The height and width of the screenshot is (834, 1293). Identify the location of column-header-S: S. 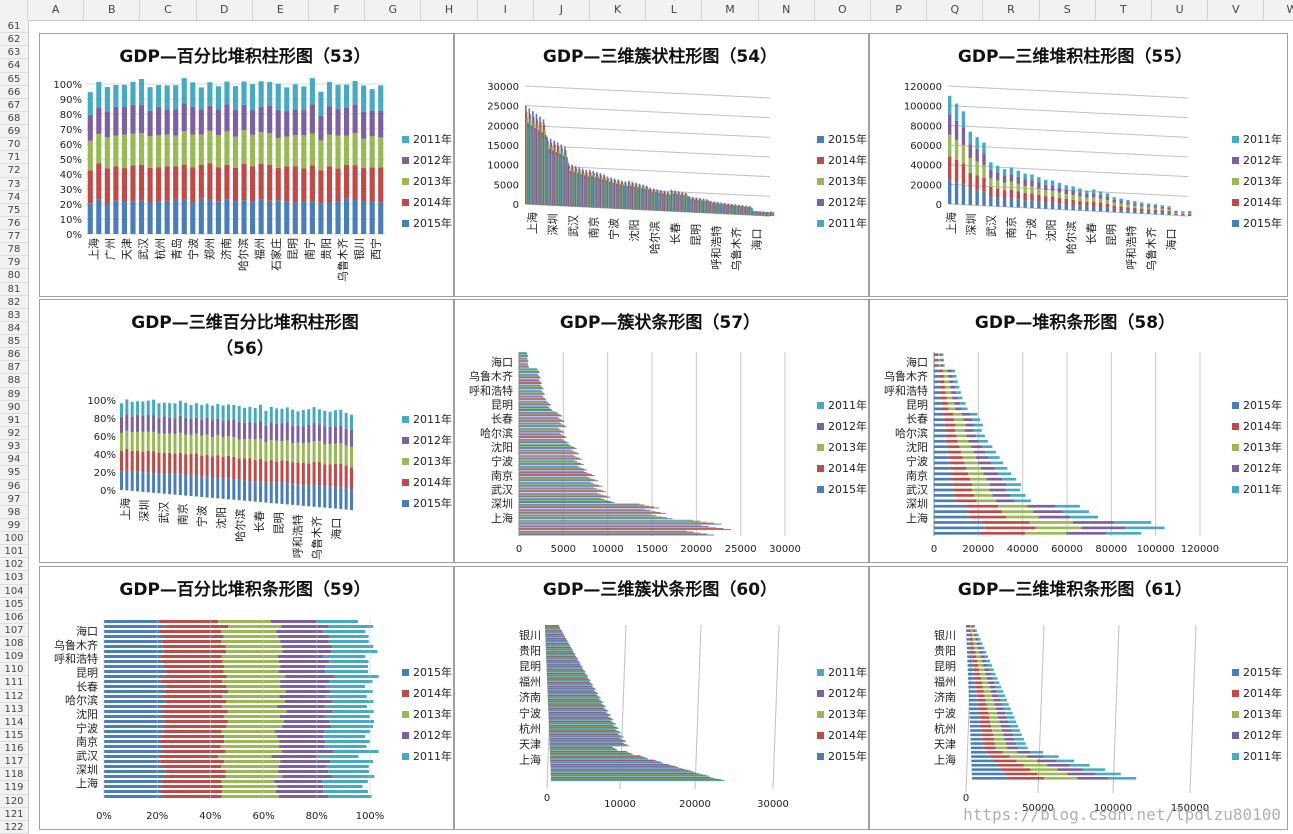
(1068, 10).